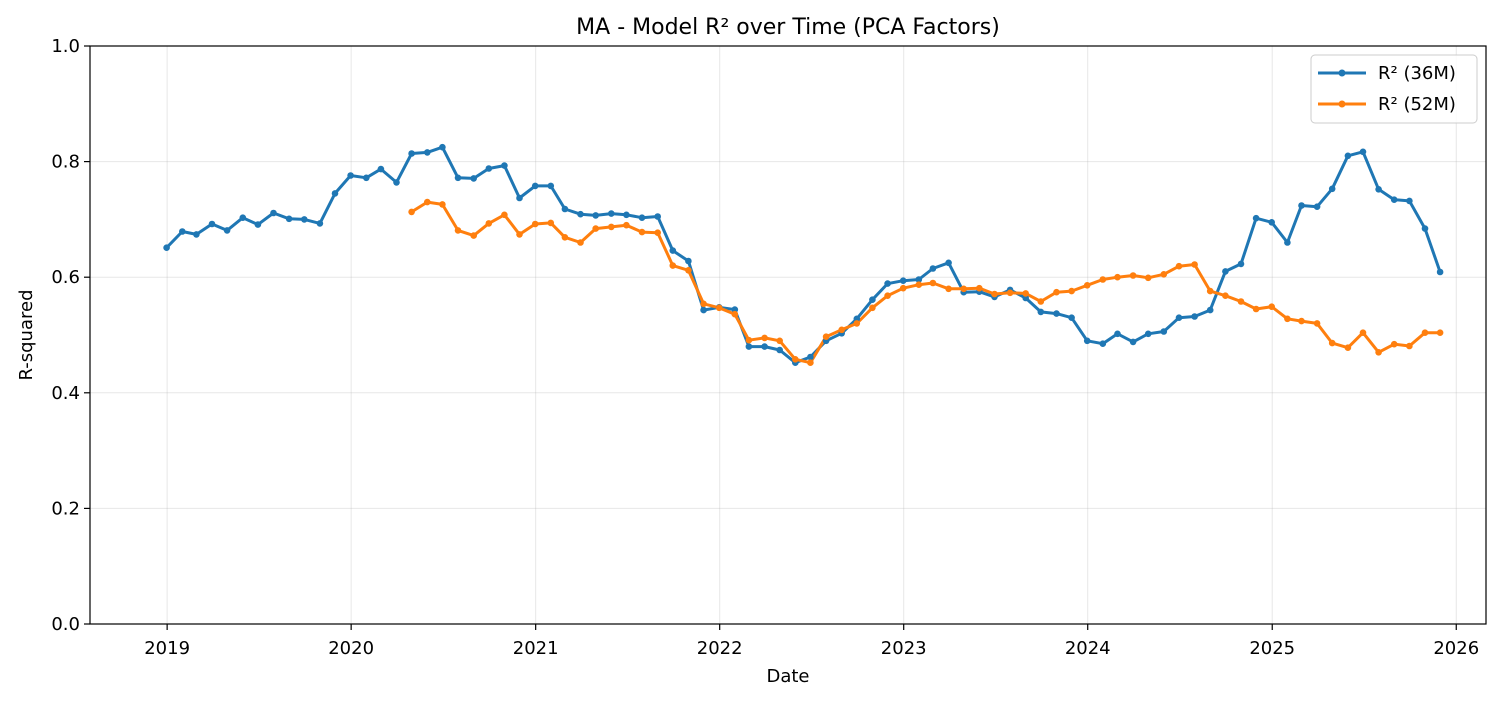 This screenshot has width=1501, height=701. What do you see at coordinates (351, 648) in the screenshot?
I see `x-tick-label: 2020` at bounding box center [351, 648].